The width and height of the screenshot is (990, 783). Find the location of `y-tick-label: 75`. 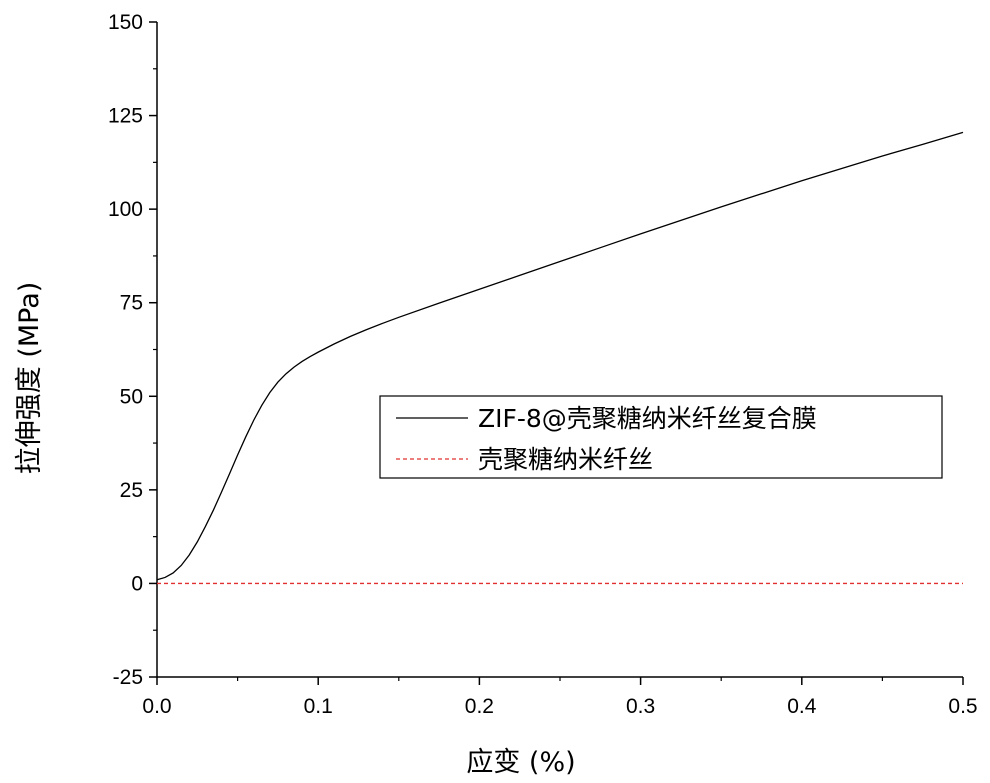

y-tick-label: 75 is located at coordinates (131, 303).